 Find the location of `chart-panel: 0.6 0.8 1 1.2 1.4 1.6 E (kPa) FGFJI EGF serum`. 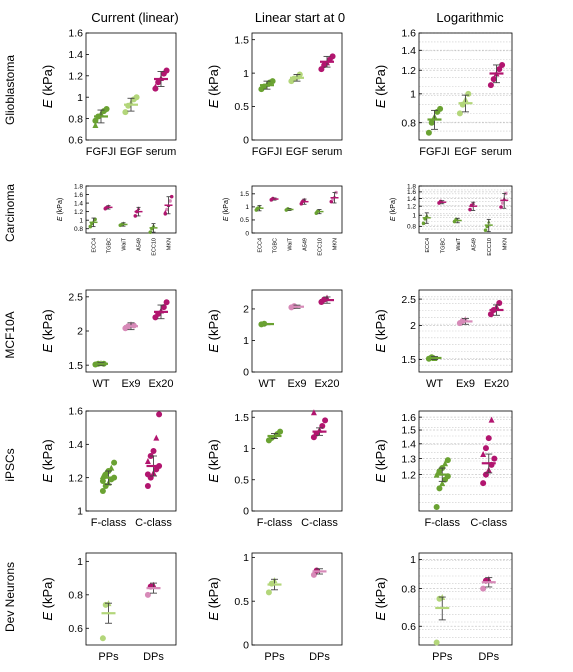

chart-panel: 0.6 0.8 1 1.2 1.4 1.6 E (kPa) FGFJI EGF serum is located at coordinates (108, 93).